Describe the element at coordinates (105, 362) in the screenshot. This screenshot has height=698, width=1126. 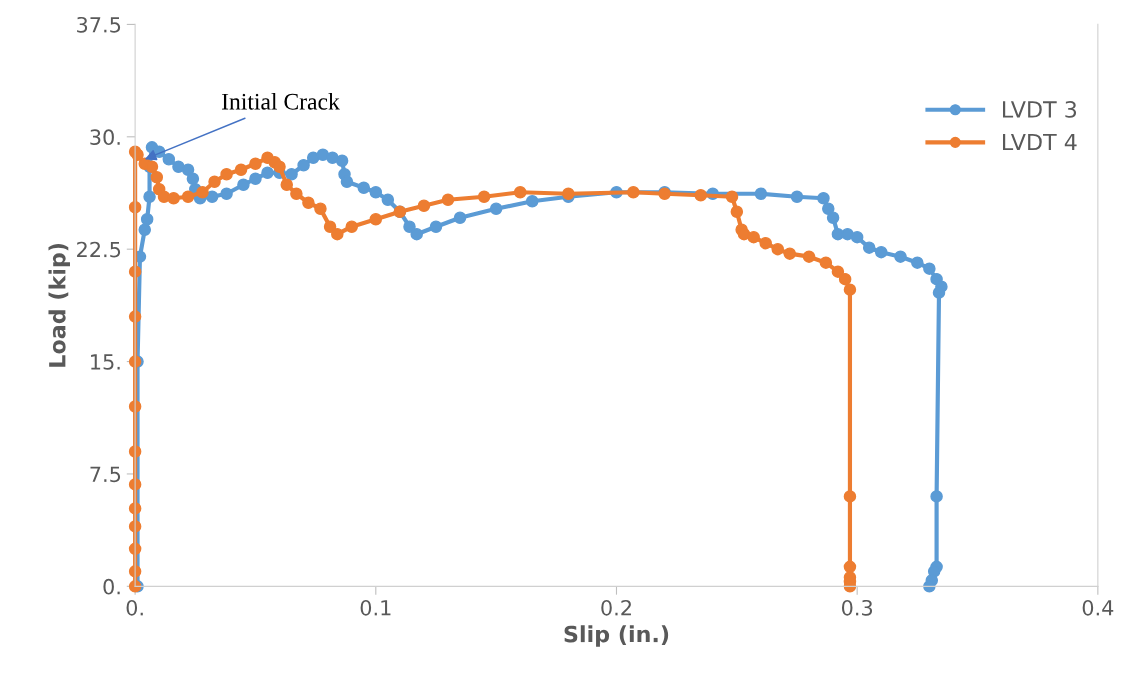
I see `y-tick-label: 15.` at that location.